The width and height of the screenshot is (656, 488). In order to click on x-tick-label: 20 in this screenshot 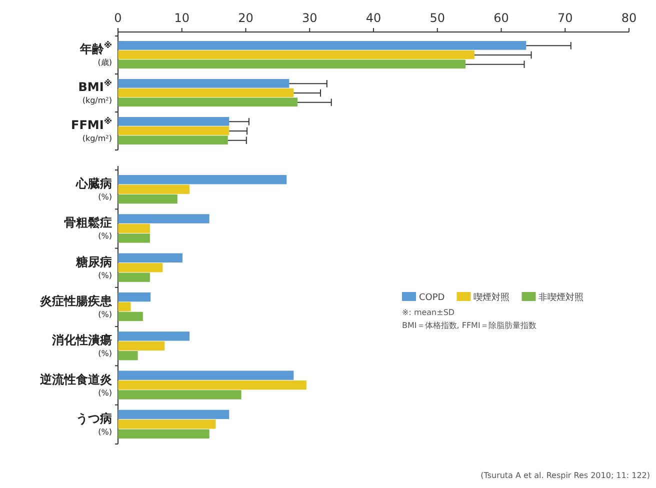, I will do `click(246, 18)`.